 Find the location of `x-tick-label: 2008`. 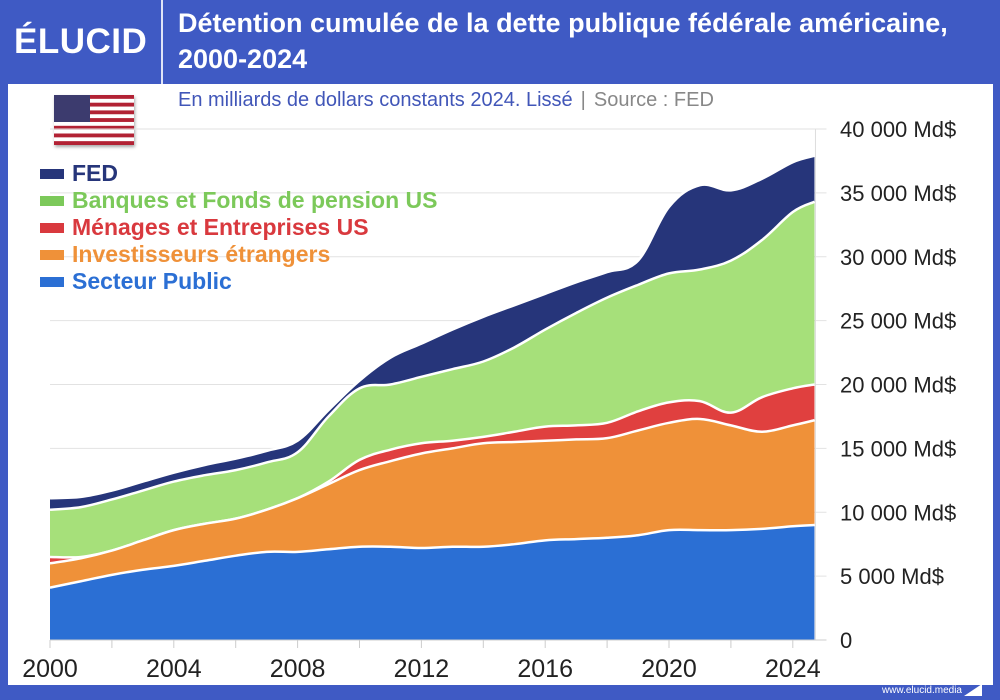

x-tick-label: 2008 is located at coordinates (298, 669).